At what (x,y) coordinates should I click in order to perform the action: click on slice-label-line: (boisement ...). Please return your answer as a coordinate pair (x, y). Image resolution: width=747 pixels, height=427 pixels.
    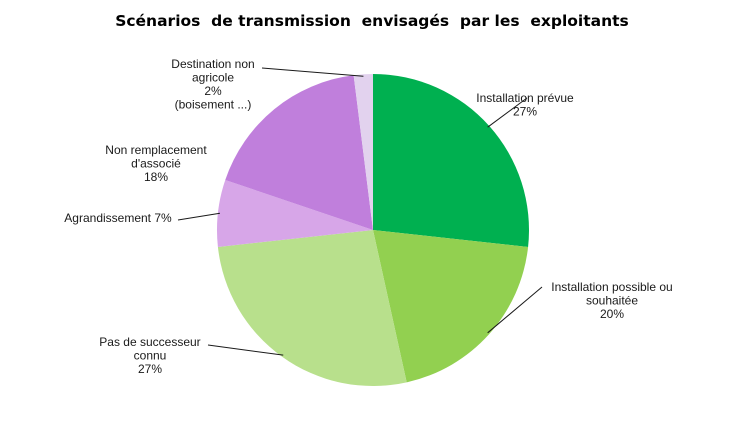
    Looking at the image, I should click on (213, 105).